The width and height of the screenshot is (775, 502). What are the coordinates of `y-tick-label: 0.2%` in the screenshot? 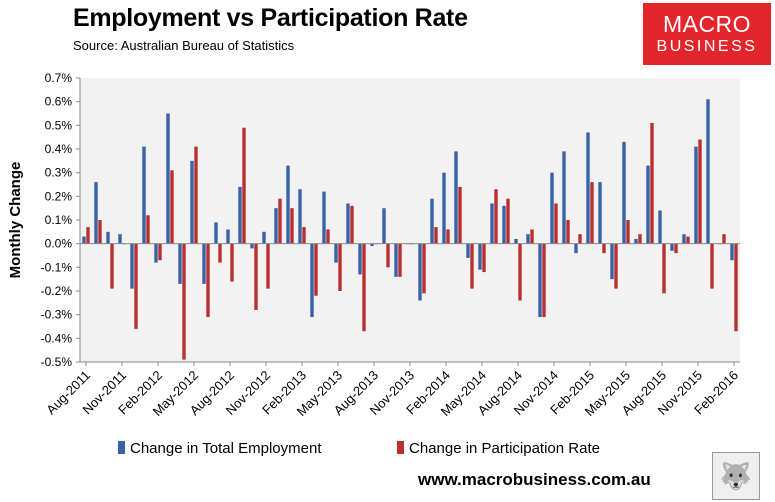 It's located at (59, 196).